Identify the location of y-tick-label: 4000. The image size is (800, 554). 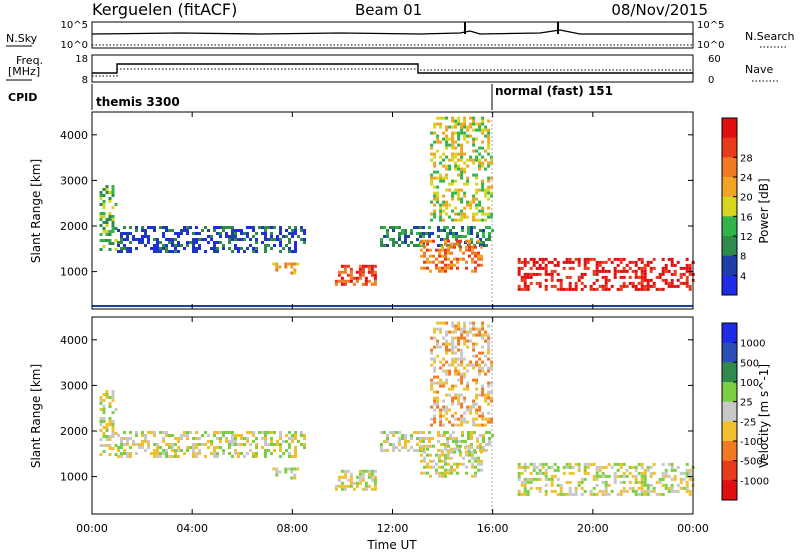
(74, 340).